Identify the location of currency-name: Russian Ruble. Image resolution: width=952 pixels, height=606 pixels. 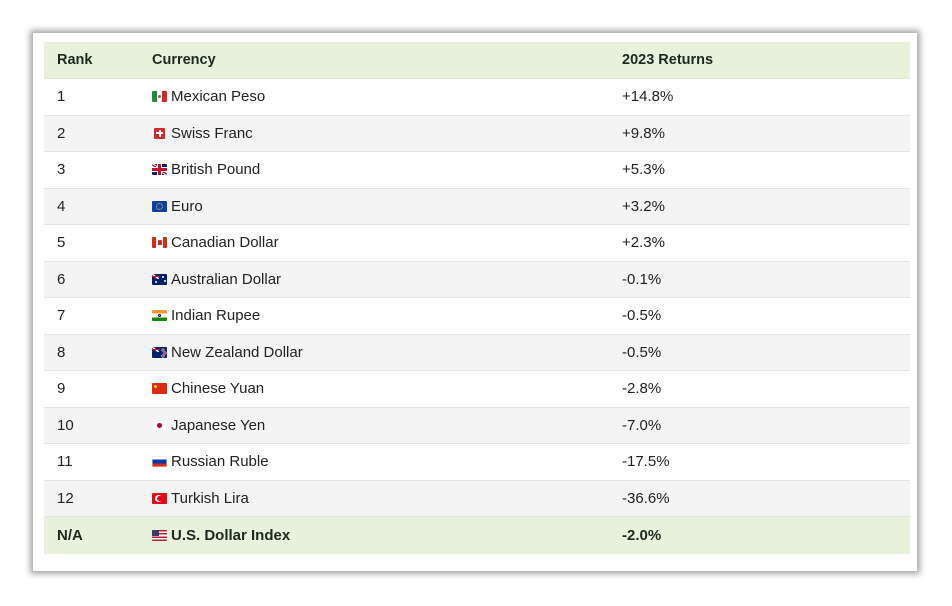
(220, 462).